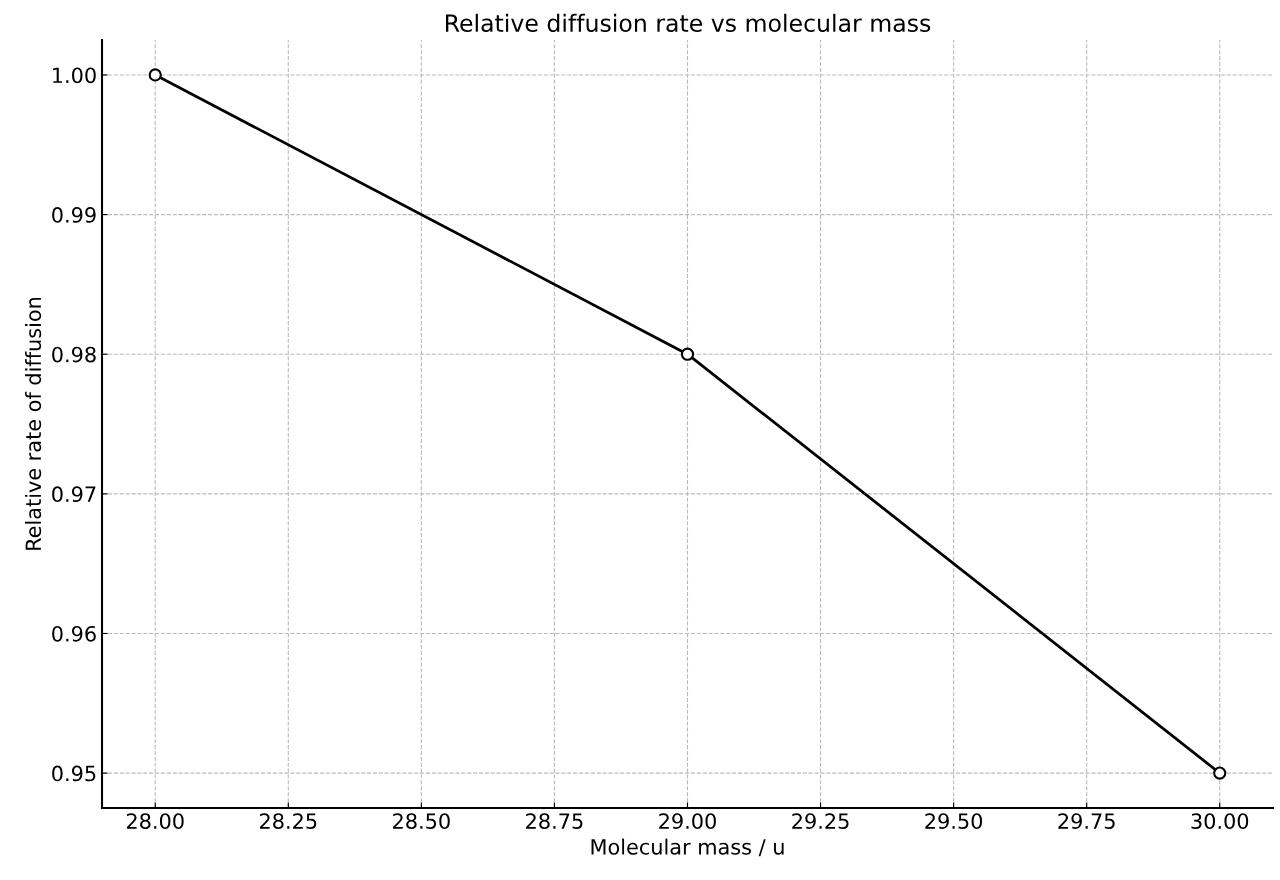 The image size is (1280, 880). What do you see at coordinates (74, 354) in the screenshot?
I see `y-tick-label: 0.98` at bounding box center [74, 354].